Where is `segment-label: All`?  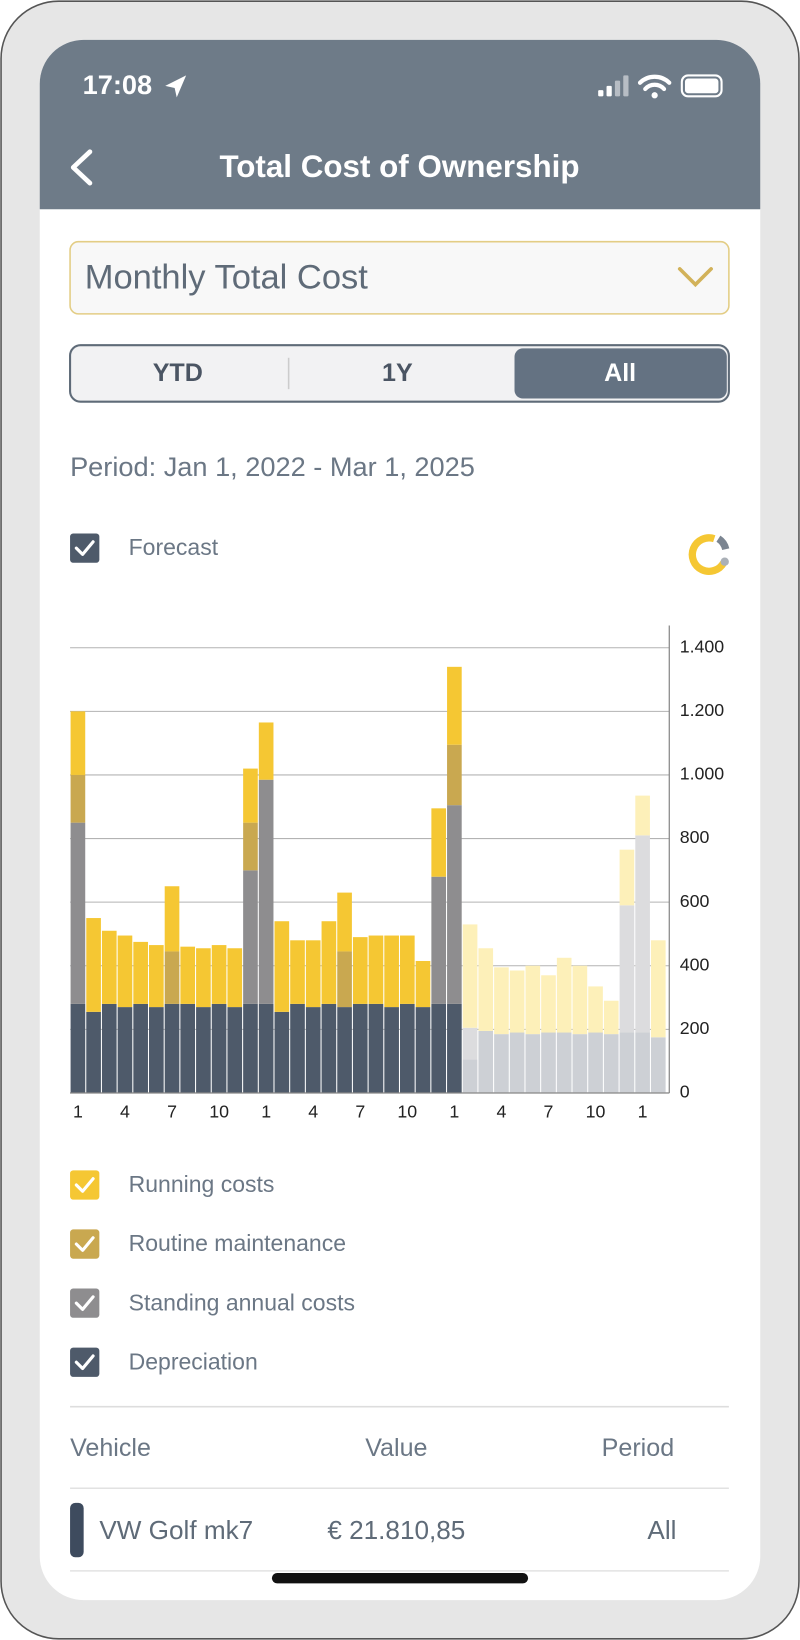
segment-label: All is located at coordinates (620, 373).